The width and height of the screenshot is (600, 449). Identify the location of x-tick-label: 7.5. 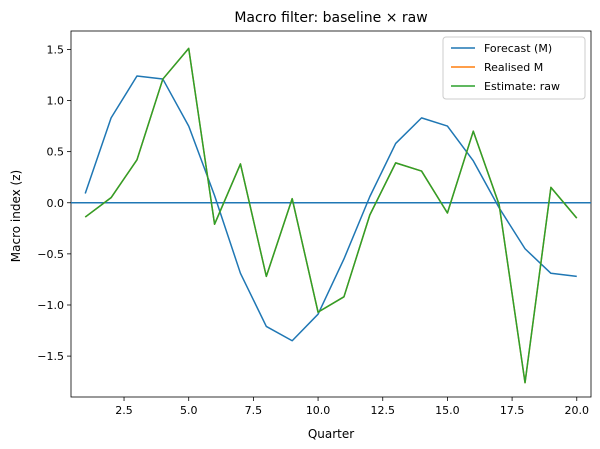
(254, 410).